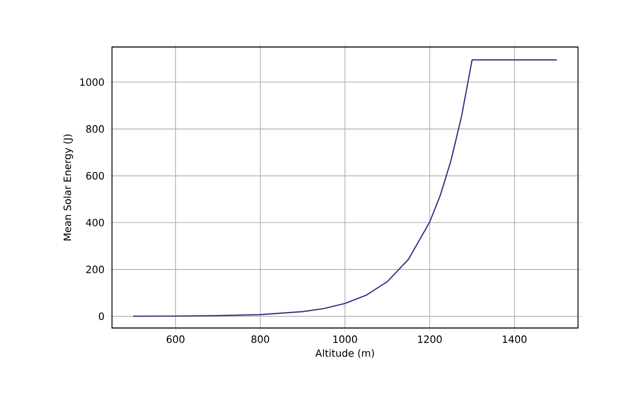  What do you see at coordinates (68, 187) in the screenshot?
I see `y-axis-title: Mean Solar Energy (J)` at bounding box center [68, 187].